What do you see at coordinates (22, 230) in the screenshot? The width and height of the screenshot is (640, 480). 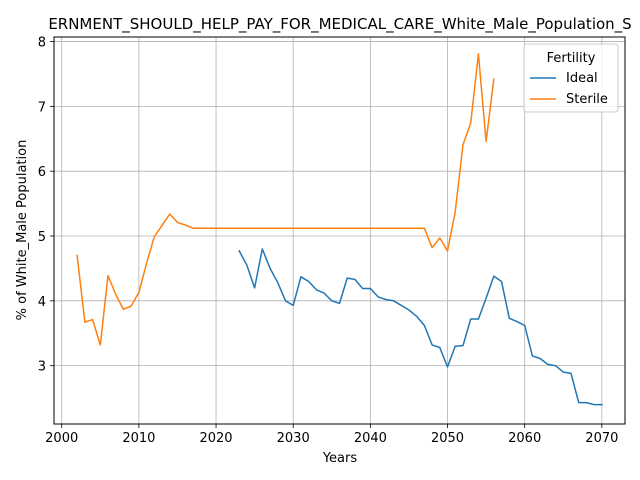 I see `y-axis-label: % of White_Male Population` at bounding box center [22, 230].